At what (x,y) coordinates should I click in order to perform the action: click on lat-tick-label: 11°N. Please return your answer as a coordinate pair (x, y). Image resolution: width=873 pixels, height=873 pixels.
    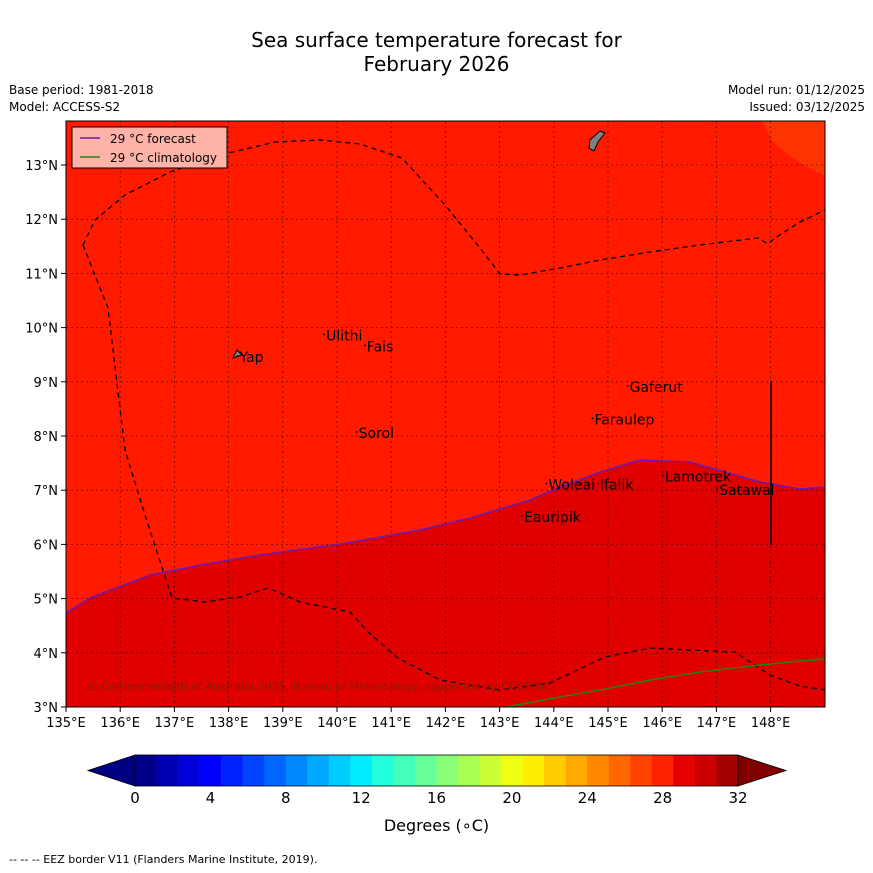
    Looking at the image, I should click on (41, 274).